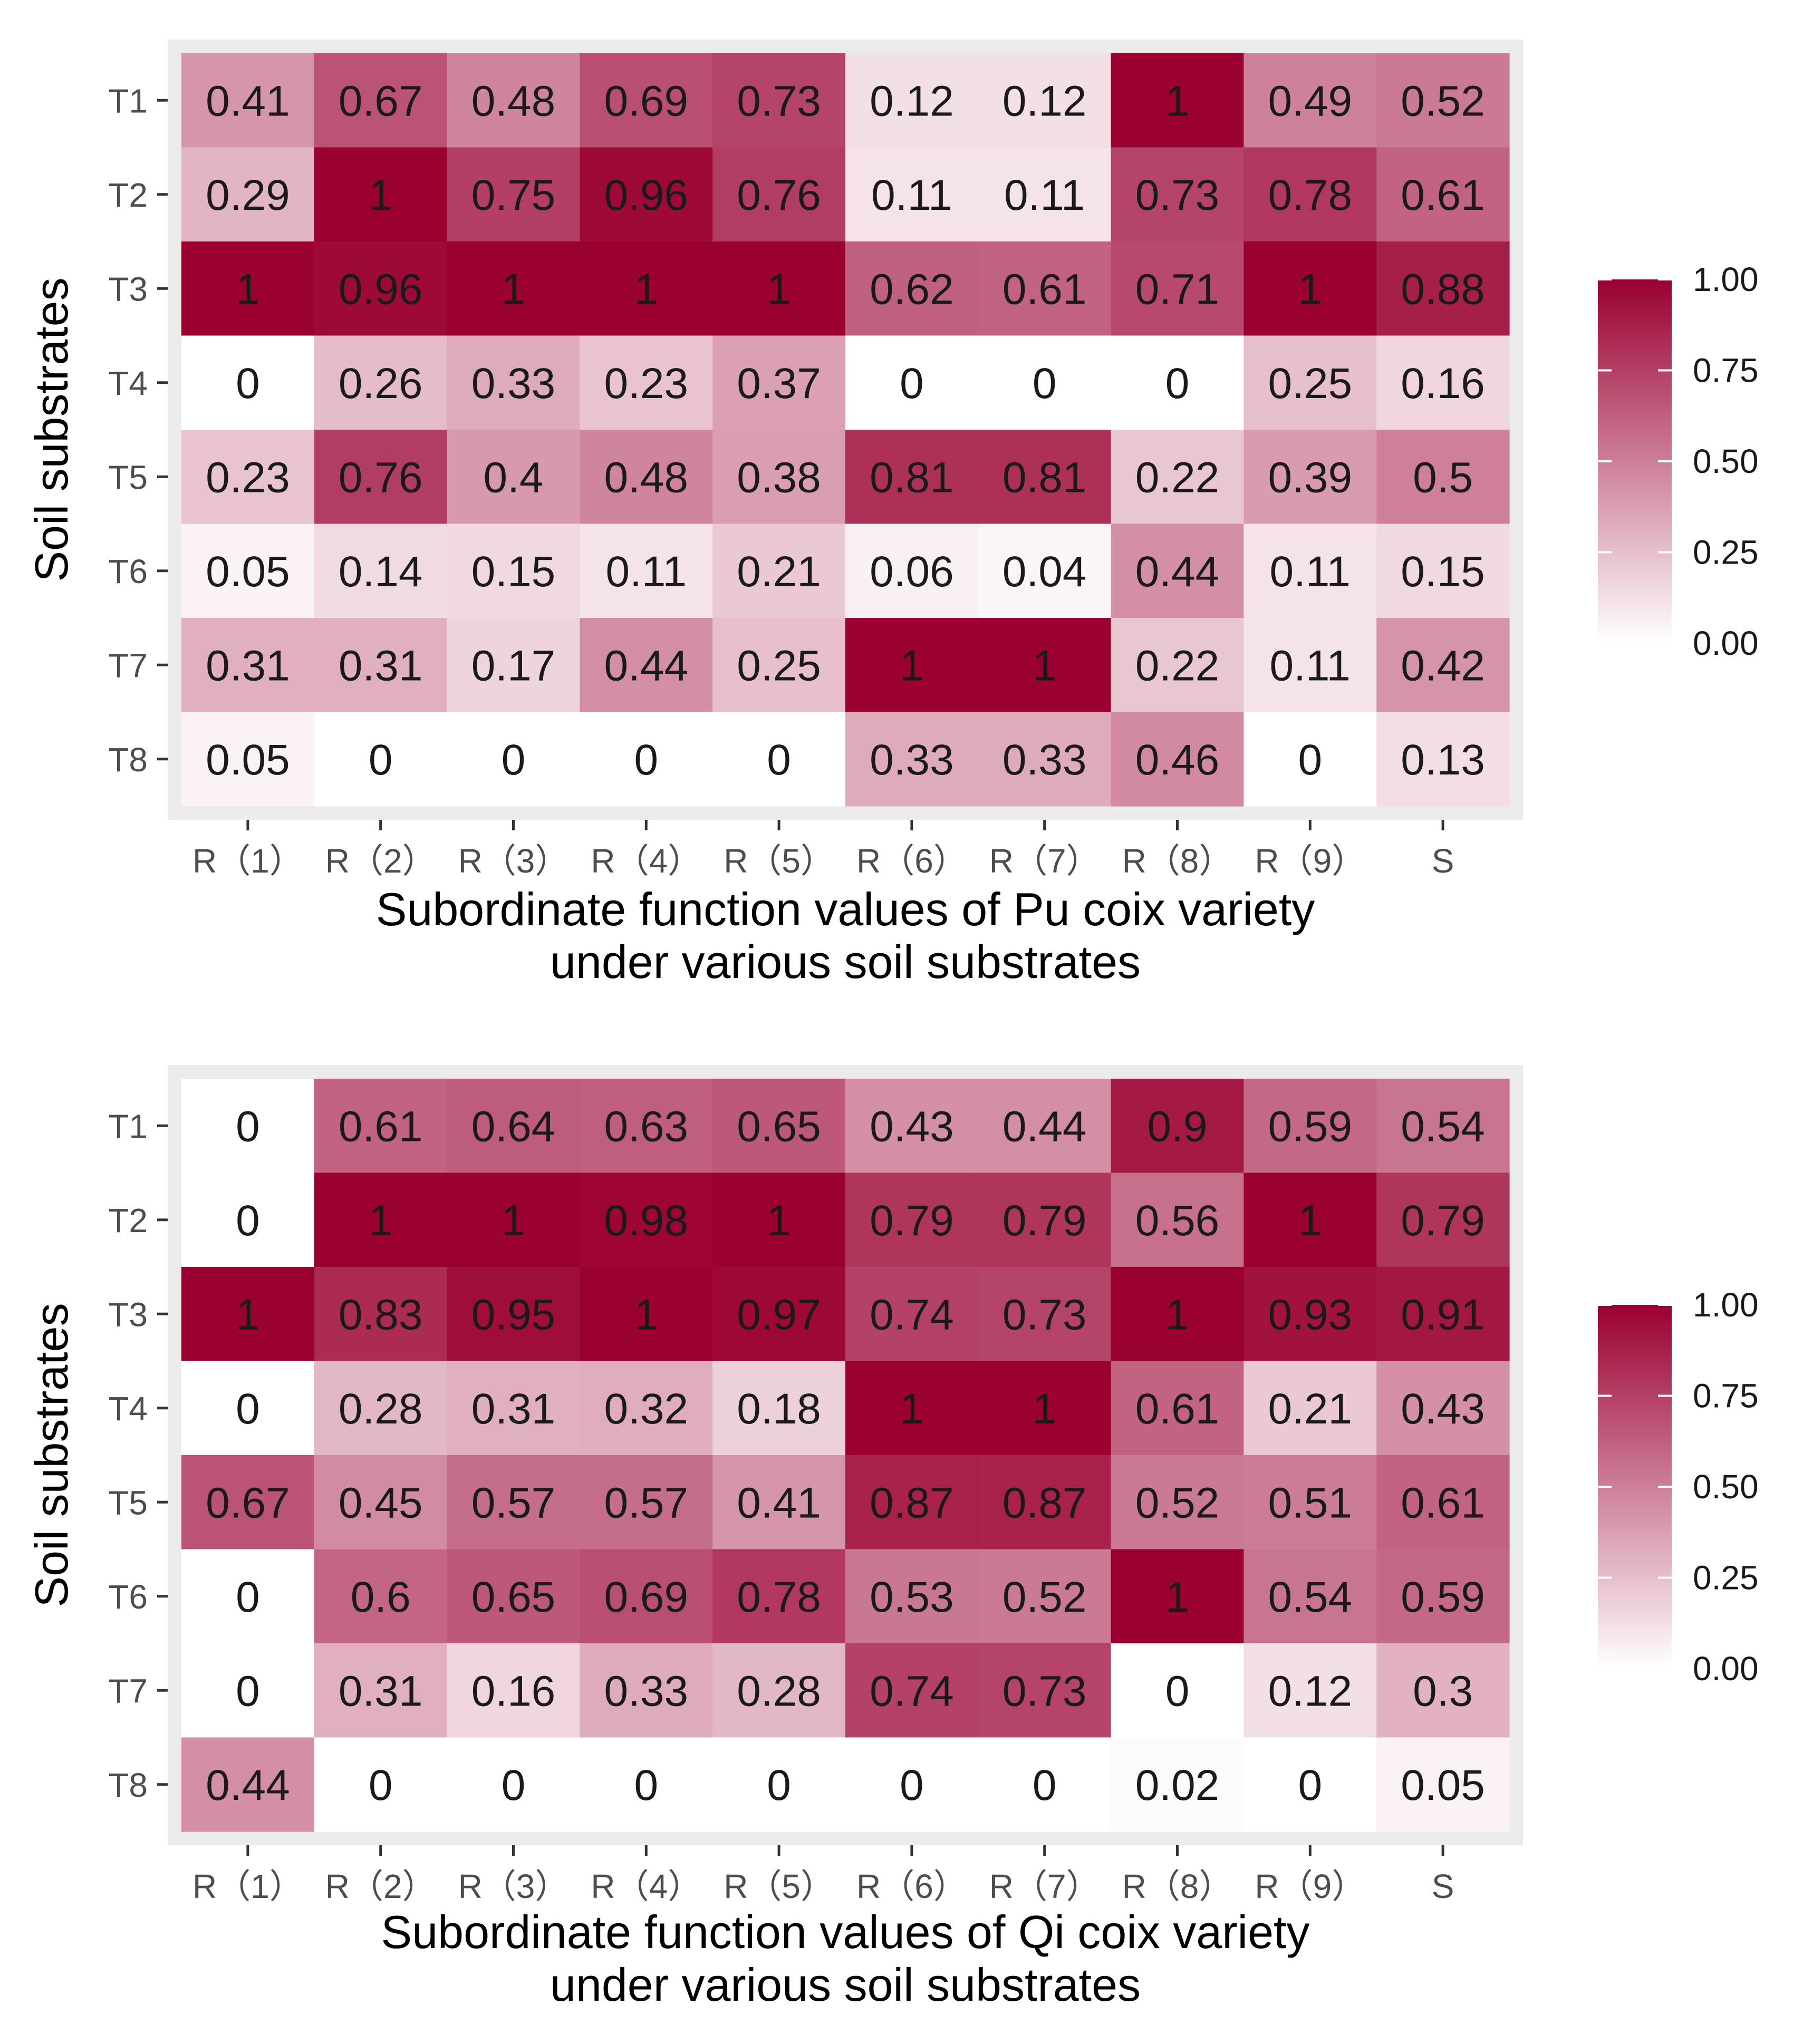 This screenshot has width=1793, height=2044. Describe the element at coordinates (779, 1126) in the screenshot. I see `cell-value-label: 0.65` at that location.